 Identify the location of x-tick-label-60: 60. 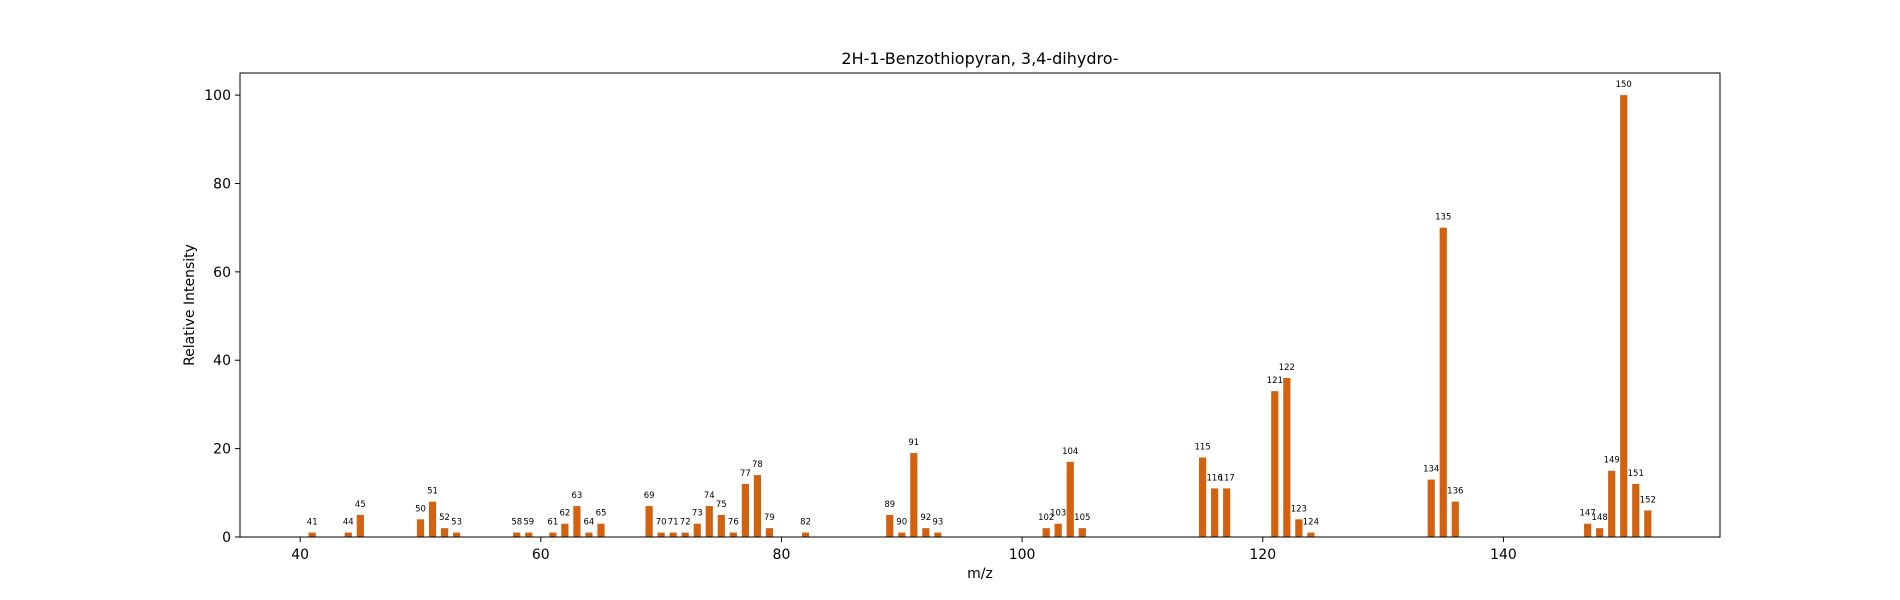
(541, 555).